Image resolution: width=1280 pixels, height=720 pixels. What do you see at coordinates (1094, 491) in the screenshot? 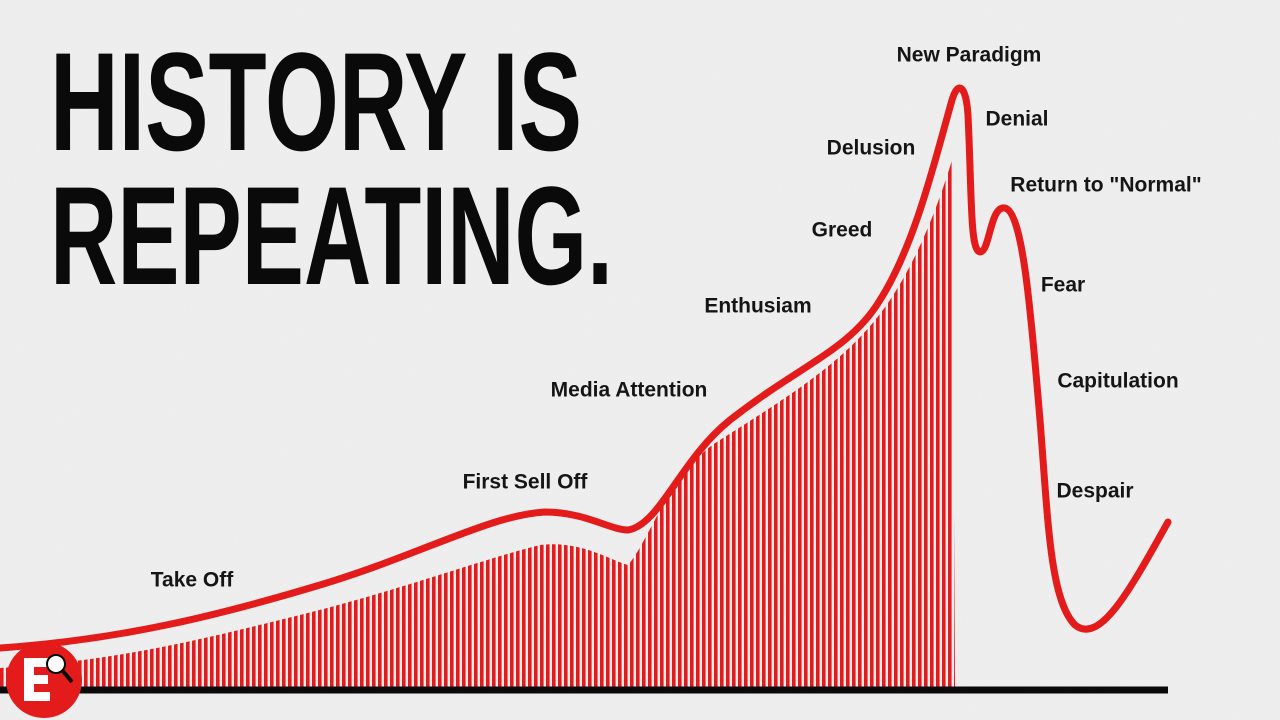
I see `phase-label: Despair` at bounding box center [1094, 491].